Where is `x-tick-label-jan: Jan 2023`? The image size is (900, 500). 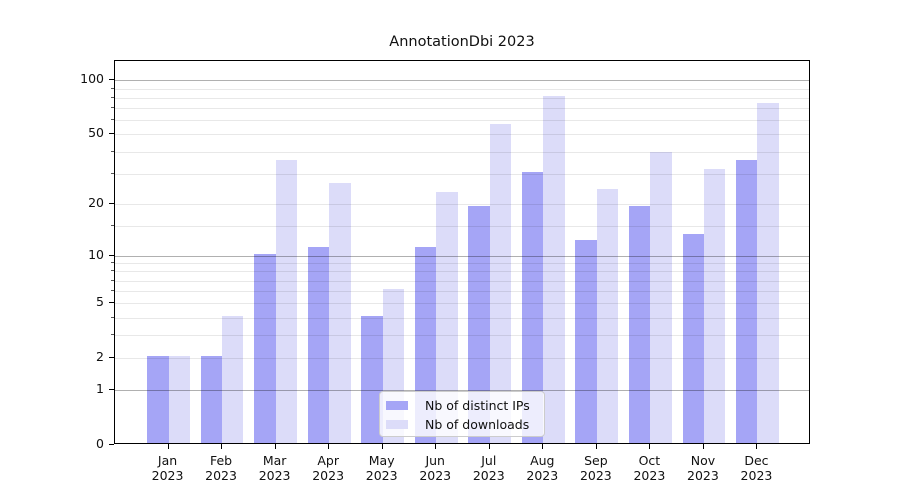 x-tick-label-jan: Jan 2023 is located at coordinates (168, 468).